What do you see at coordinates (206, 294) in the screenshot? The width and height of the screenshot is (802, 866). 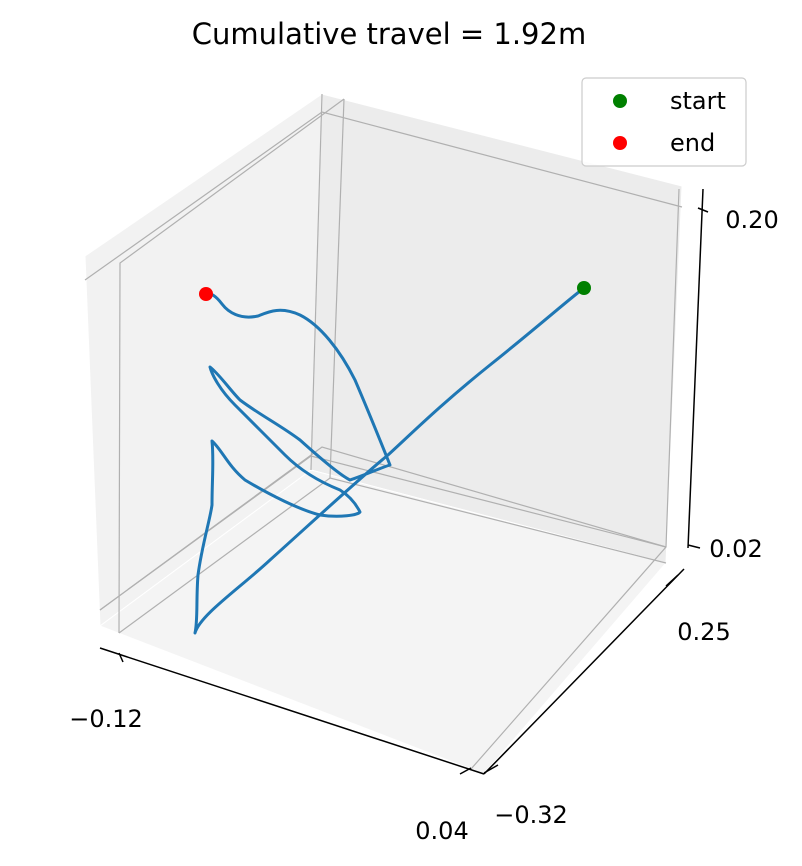 I see `end-marker` at bounding box center [206, 294].